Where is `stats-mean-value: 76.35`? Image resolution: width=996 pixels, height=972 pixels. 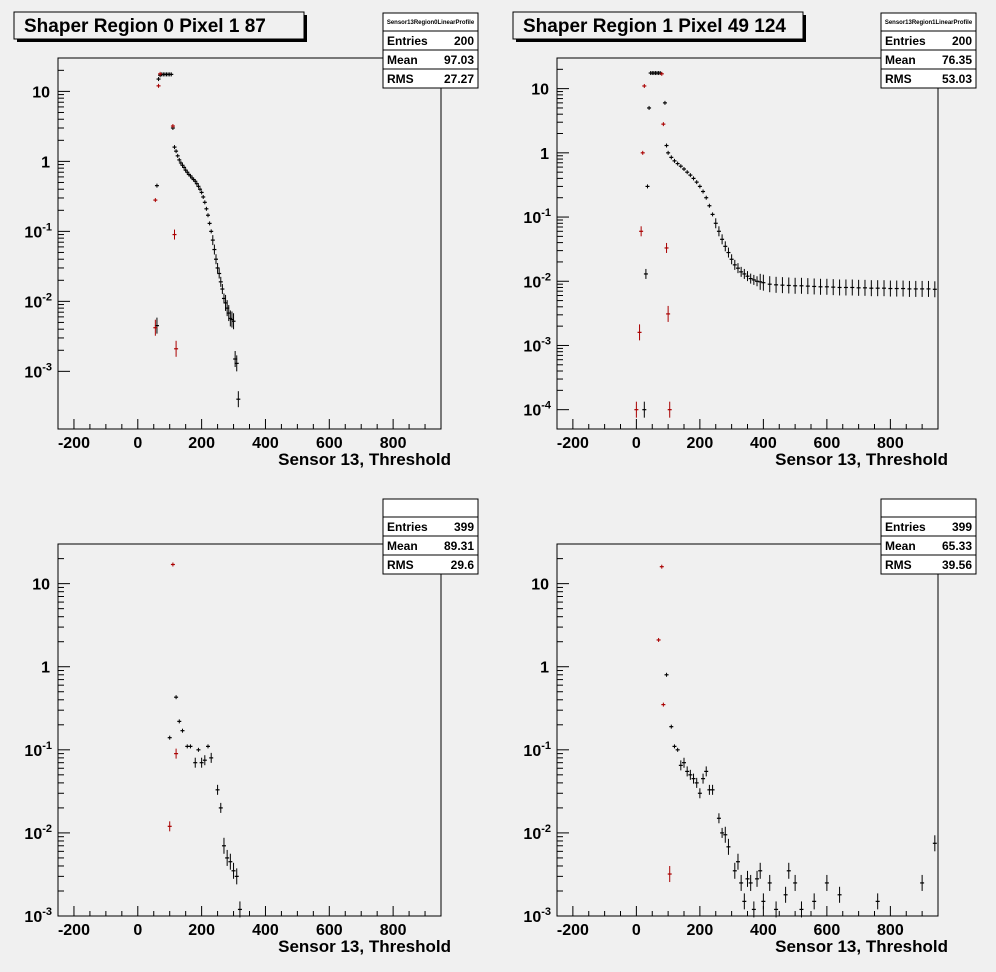
stats-mean-value: 76.35 is located at coordinates (957, 60).